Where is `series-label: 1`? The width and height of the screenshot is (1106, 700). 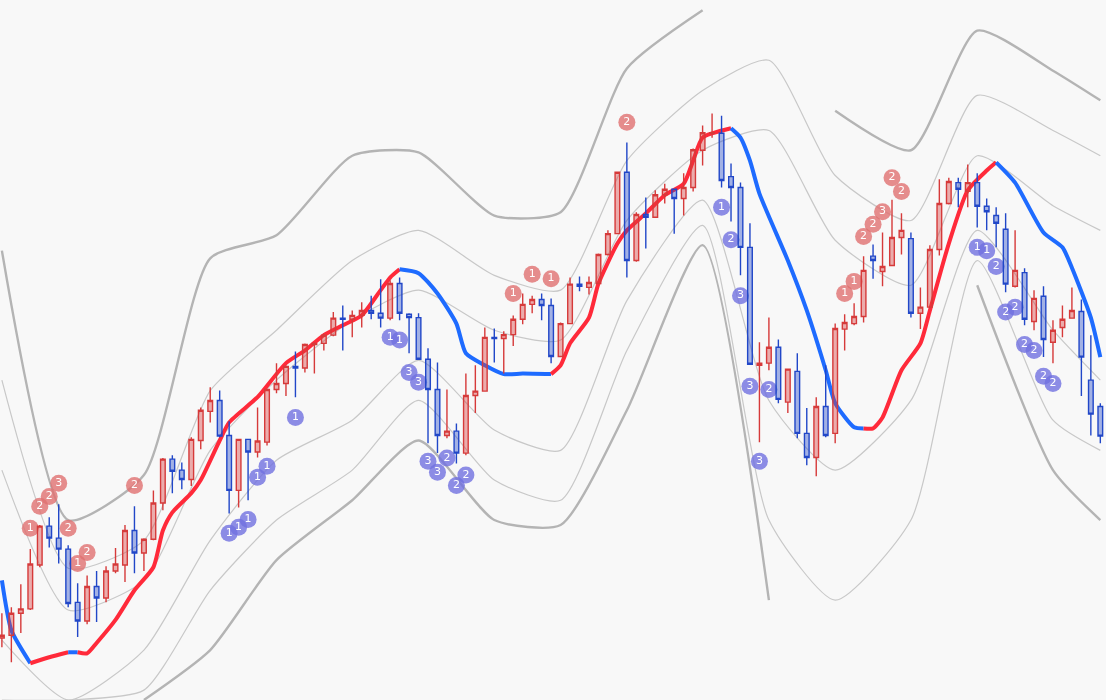
series-label: 1 is located at coordinates (854, 281).